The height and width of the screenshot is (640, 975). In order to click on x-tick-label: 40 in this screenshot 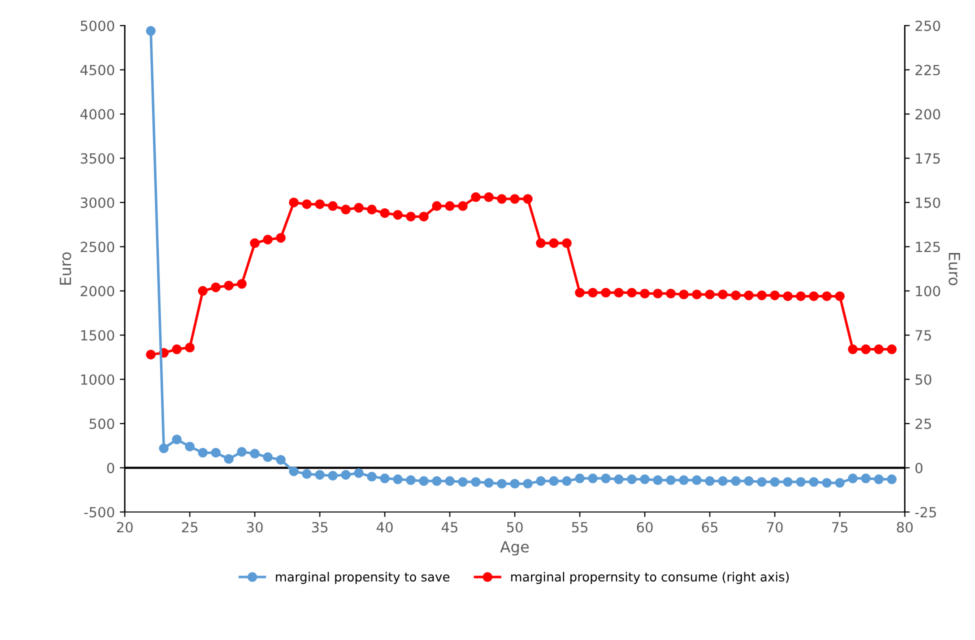, I will do `click(384, 527)`.